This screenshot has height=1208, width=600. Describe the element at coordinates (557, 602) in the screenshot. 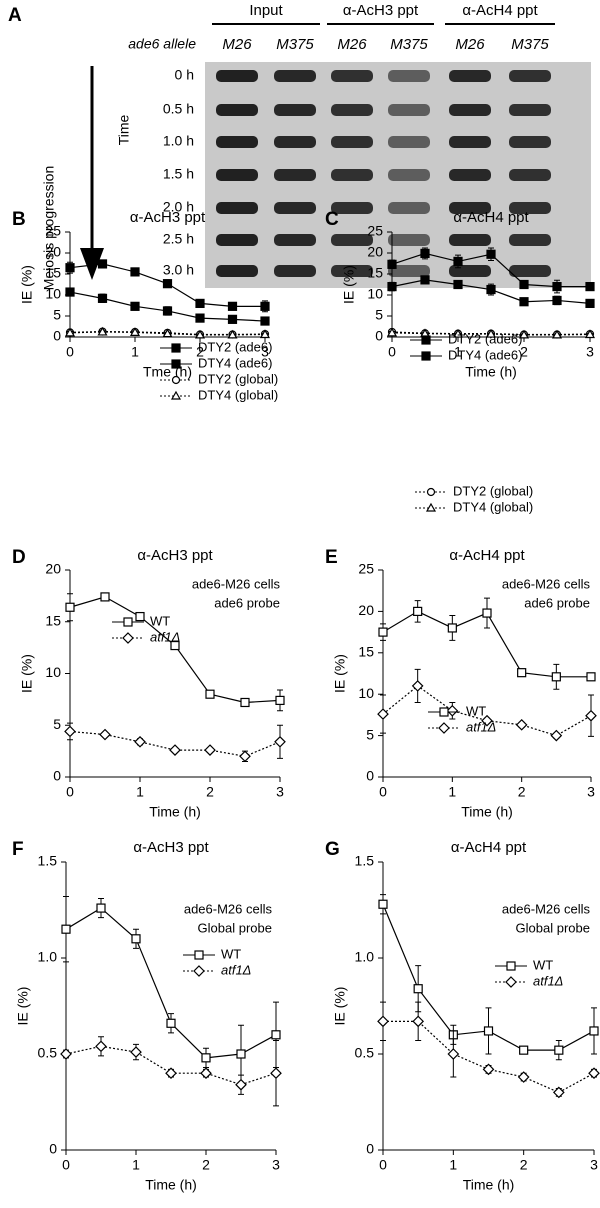

I see `annotation: ade6 probe` at that location.